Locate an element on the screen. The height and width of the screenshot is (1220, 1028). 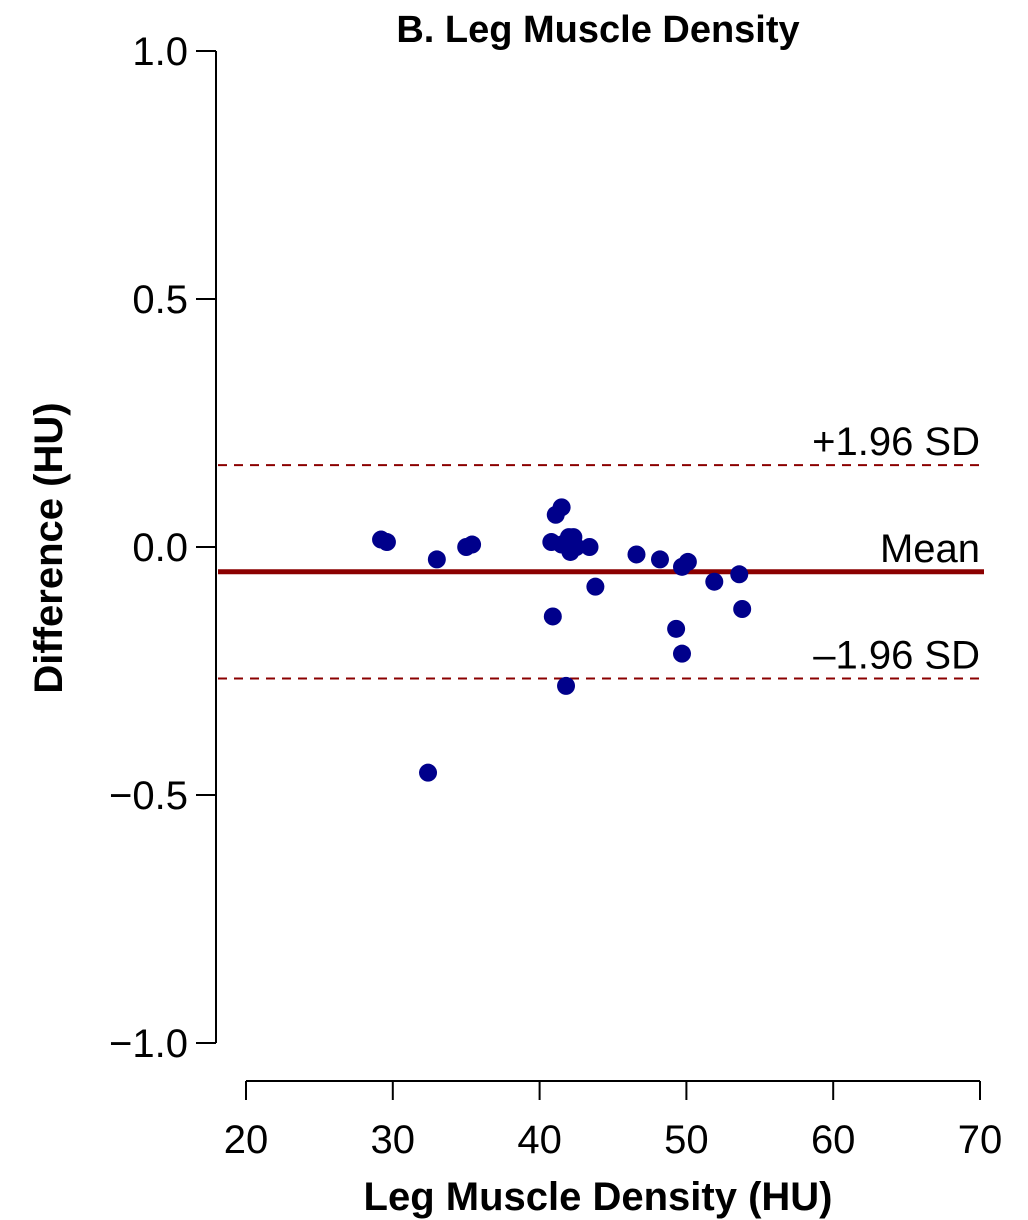
sd-limit-label: –1.96 SD is located at coordinates (896, 655).